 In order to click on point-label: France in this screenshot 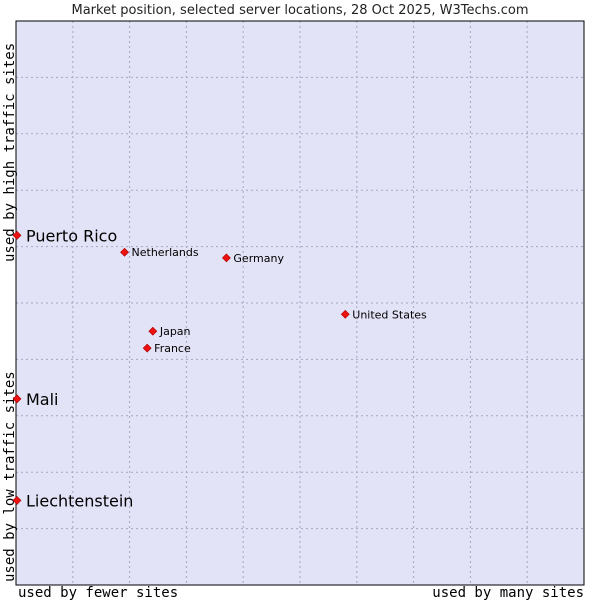, I will do `click(172, 348)`.